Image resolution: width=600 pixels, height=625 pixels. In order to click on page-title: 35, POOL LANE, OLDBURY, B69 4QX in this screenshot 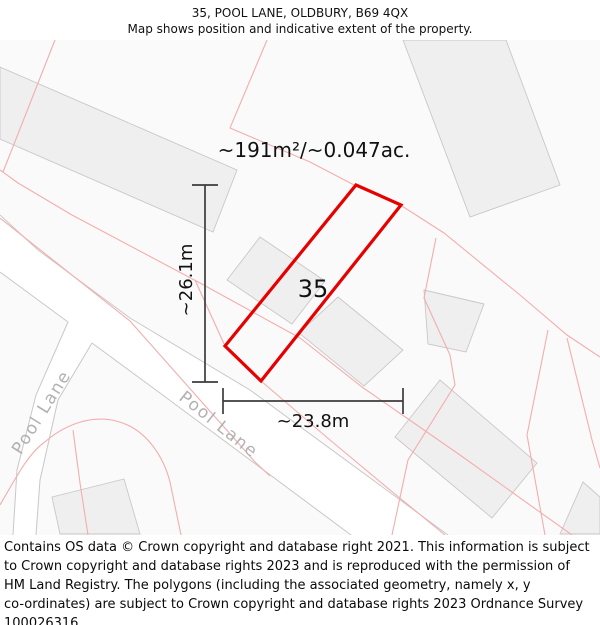, I will do `click(300, 13)`.